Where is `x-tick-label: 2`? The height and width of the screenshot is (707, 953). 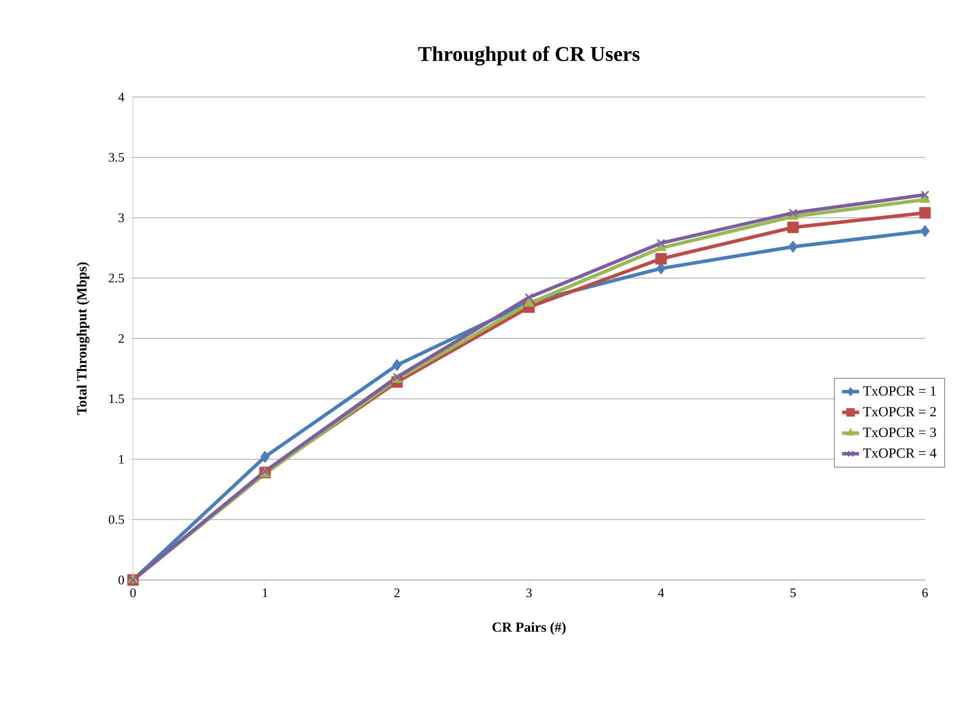
x-tick-label: 2 is located at coordinates (397, 593).